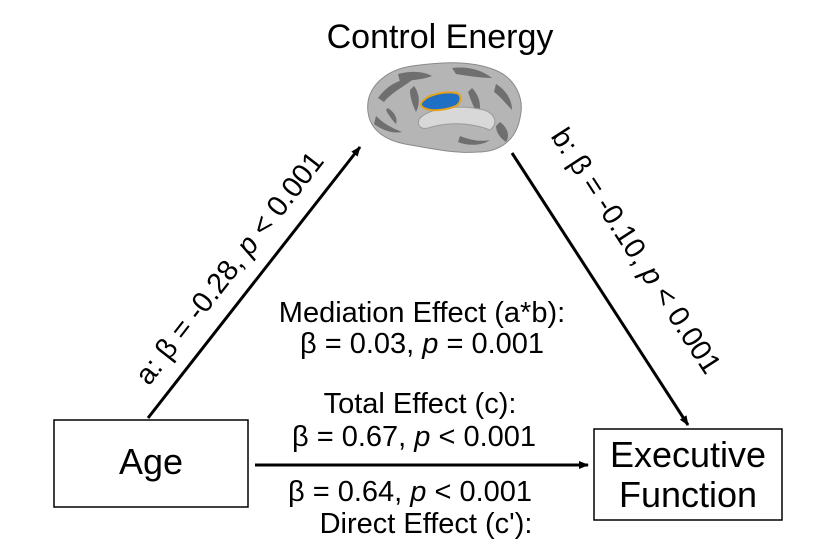 This screenshot has height=559, width=838. I want to click on predictor-node: Age, so click(151, 463).